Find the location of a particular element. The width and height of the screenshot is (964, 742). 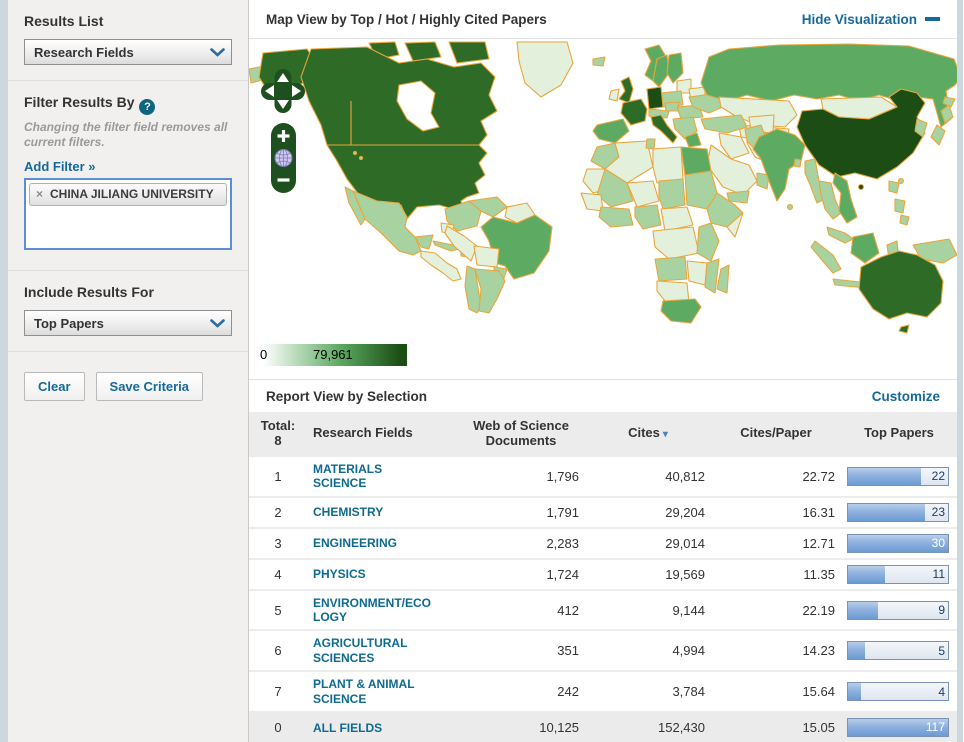

top-papers-cell: 4 is located at coordinates (899, 691).